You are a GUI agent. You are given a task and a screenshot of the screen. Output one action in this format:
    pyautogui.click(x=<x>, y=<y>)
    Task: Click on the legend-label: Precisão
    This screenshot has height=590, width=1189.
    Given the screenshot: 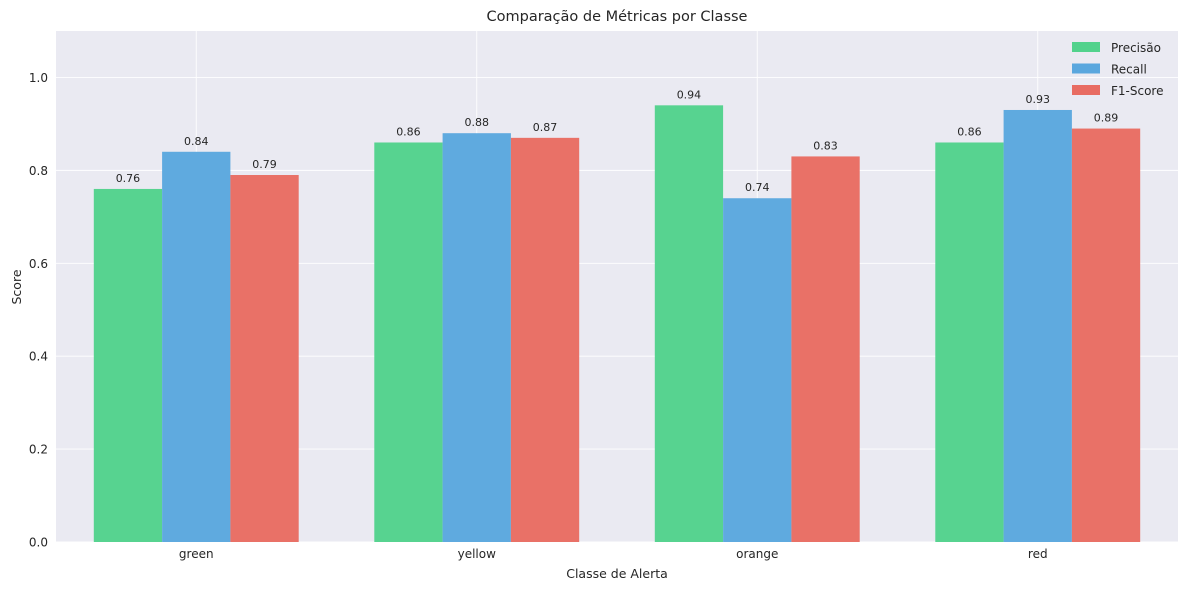 What is the action you would take?
    pyautogui.click(x=1136, y=48)
    